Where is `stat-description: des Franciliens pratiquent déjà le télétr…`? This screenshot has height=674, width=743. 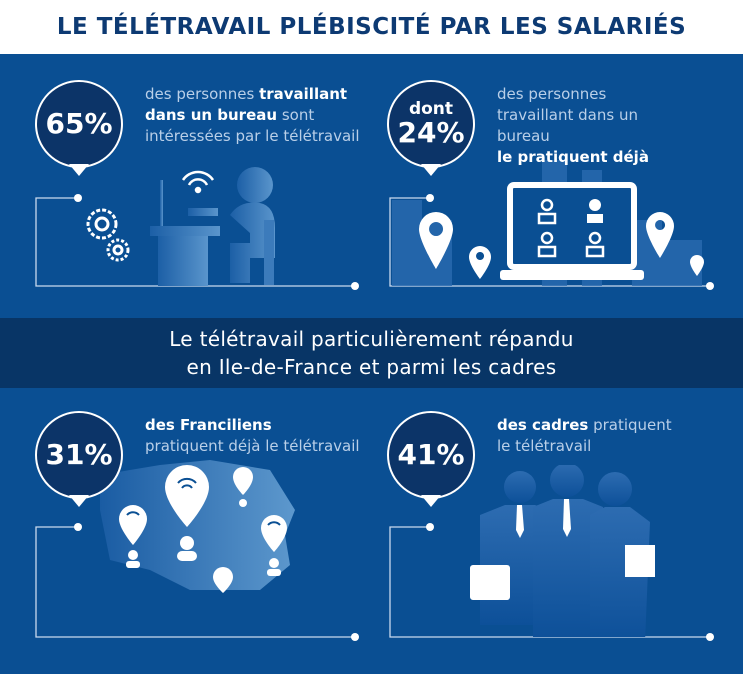
stat-description: des Franciliens pratiquent déjà le télétr… is located at coordinates (265, 436).